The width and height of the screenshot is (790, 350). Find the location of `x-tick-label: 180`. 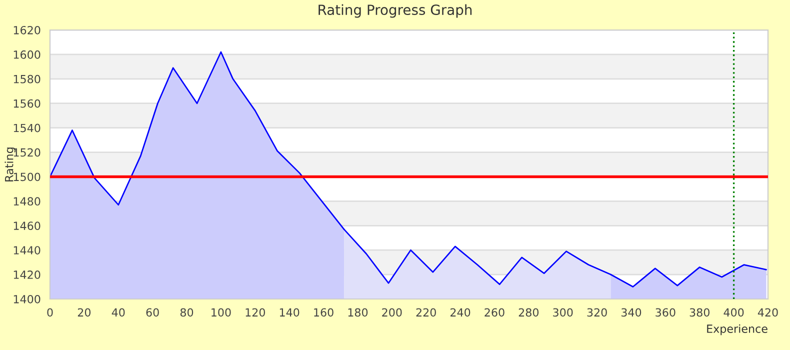

x-tick-label: 180 is located at coordinates (358, 312).